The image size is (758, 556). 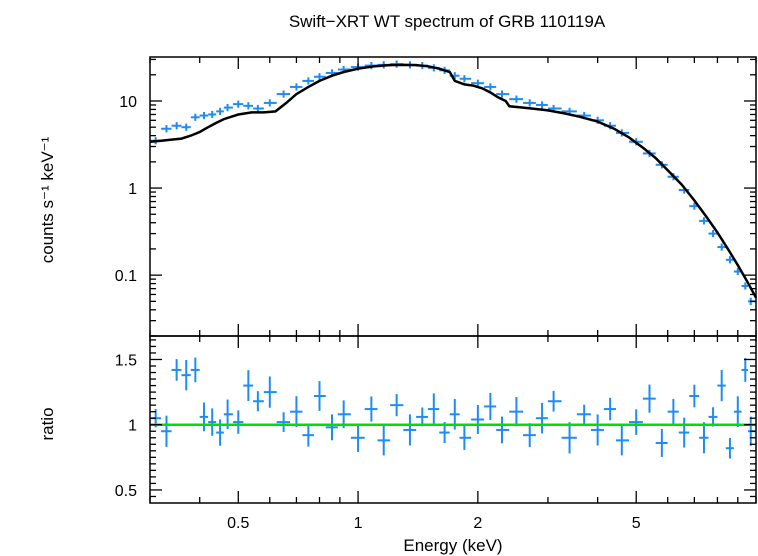 What do you see at coordinates (358, 523) in the screenshot?
I see `x-tick-label: 1` at bounding box center [358, 523].